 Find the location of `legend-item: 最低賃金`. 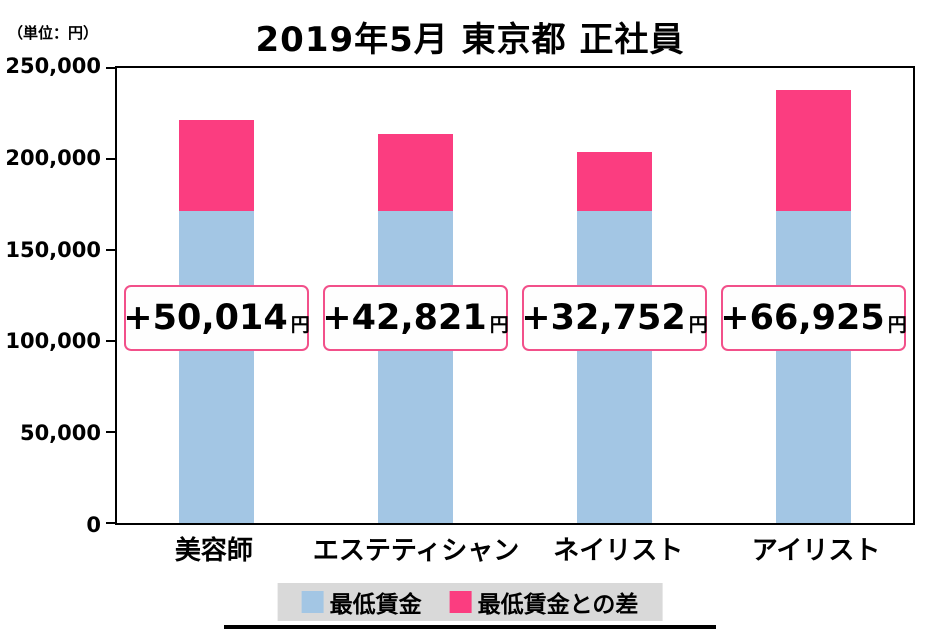

legend-item: 最低賃金 is located at coordinates (361, 602).